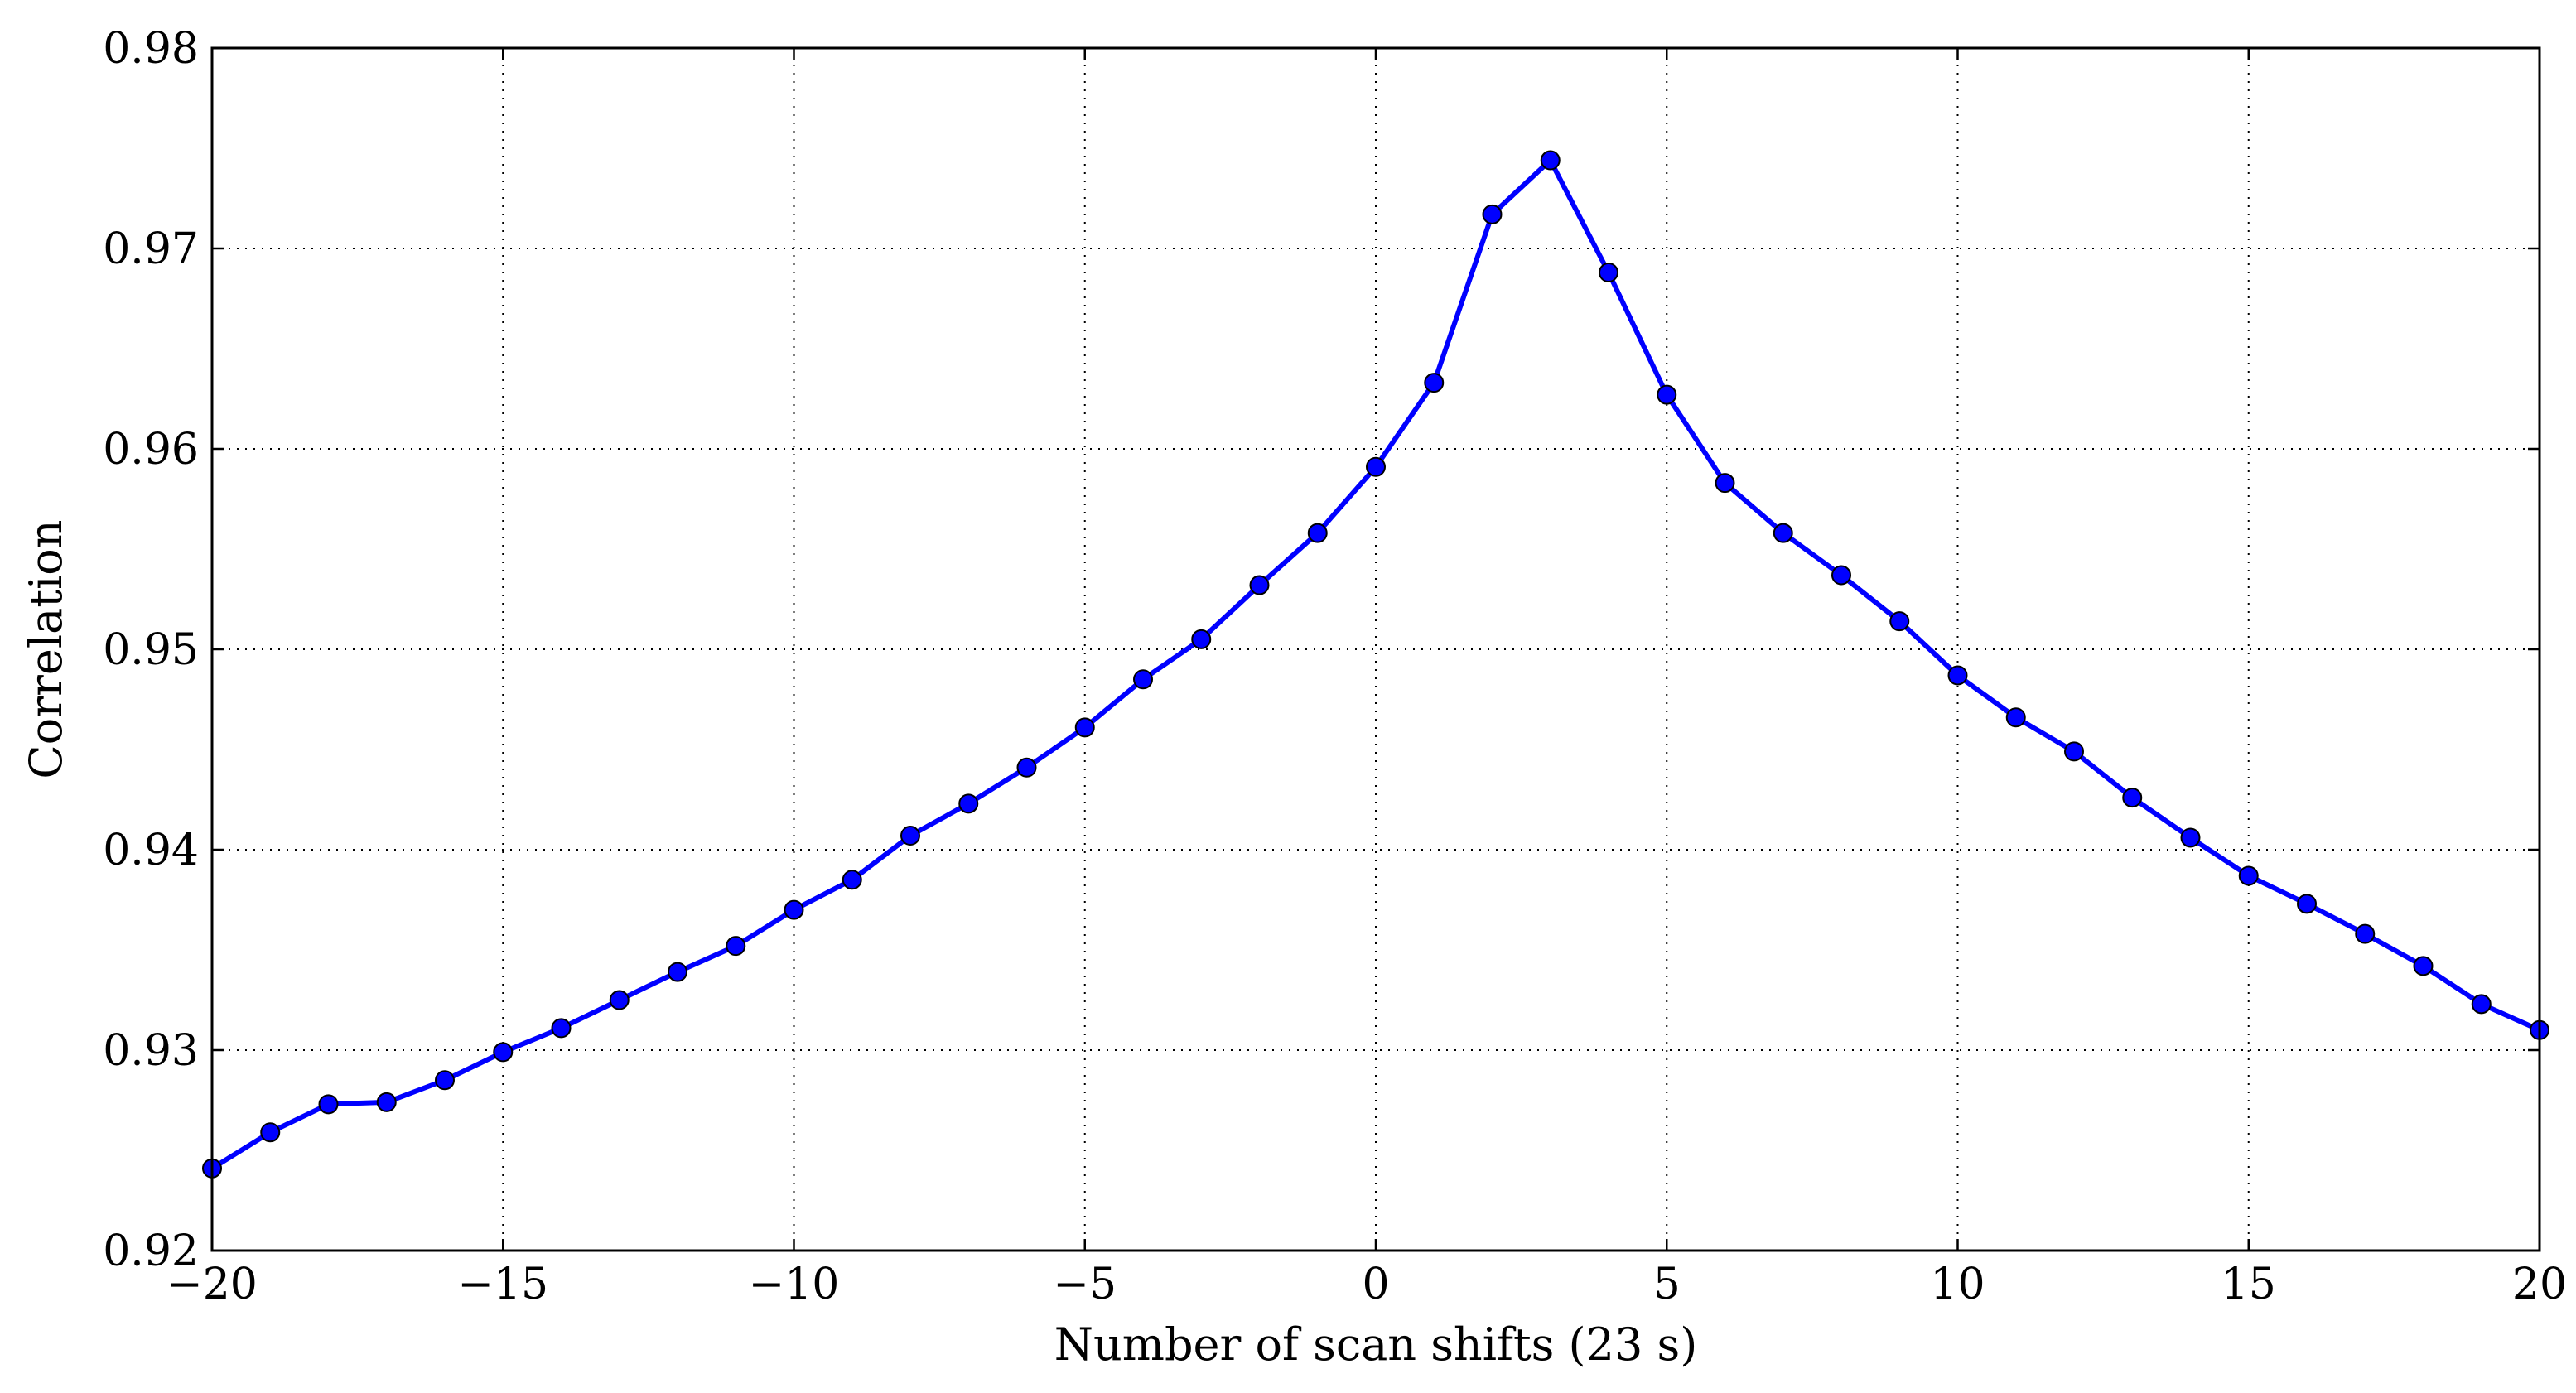  Describe the element at coordinates (1085, 1284) in the screenshot. I see `x-tick-label: −5` at that location.